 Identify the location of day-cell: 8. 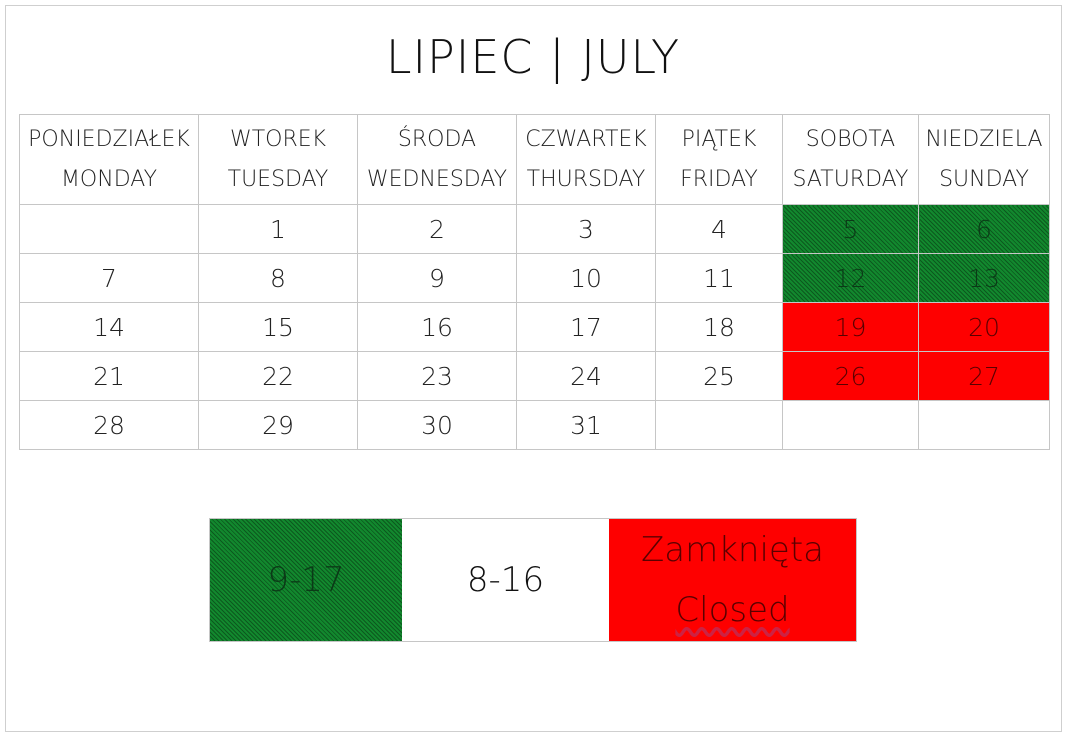
(278, 278).